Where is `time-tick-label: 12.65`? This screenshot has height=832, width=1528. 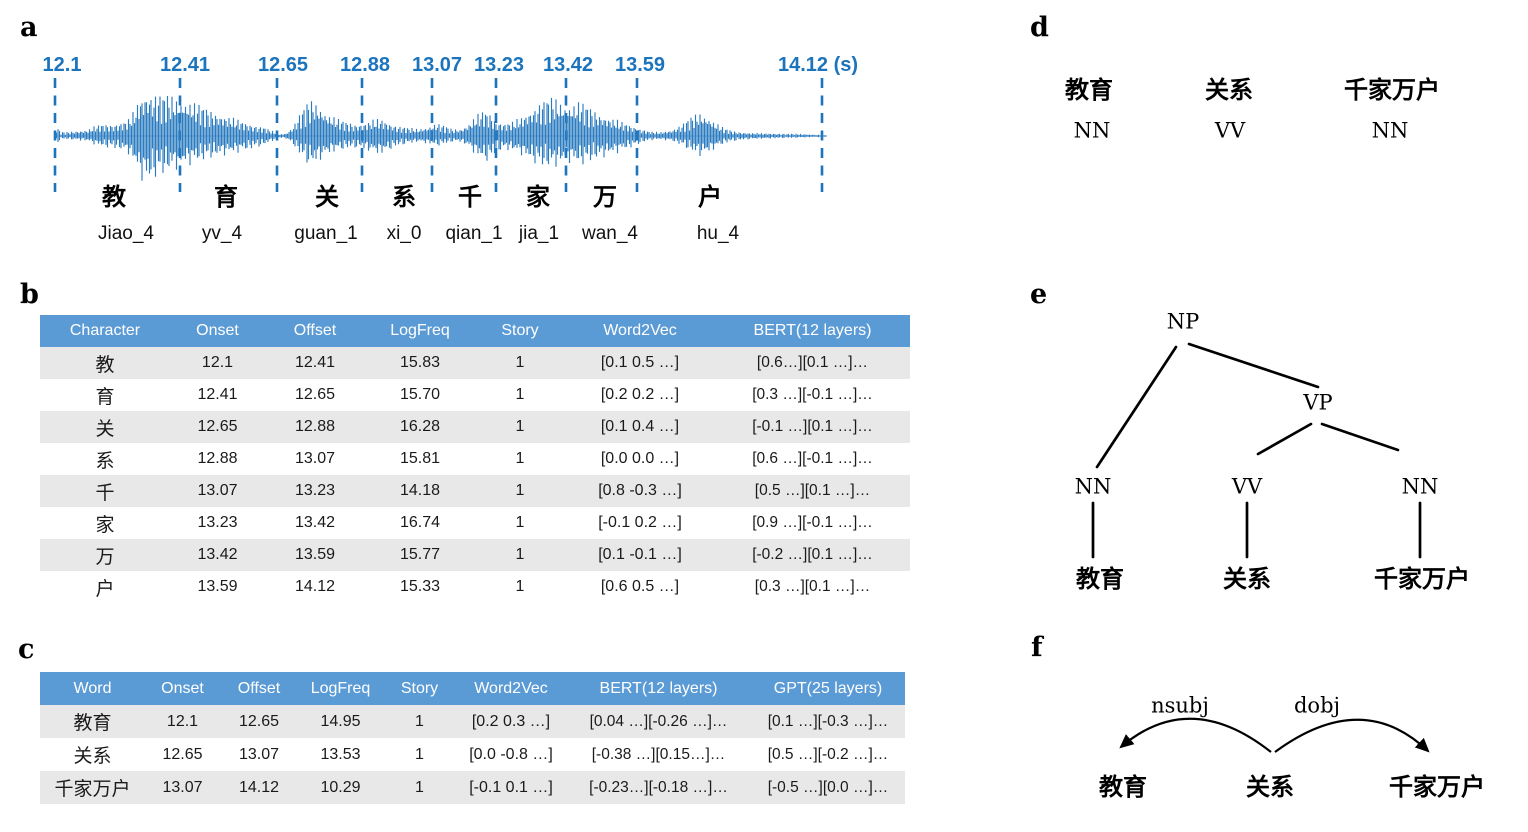
time-tick-label: 12.65 is located at coordinates (283, 65).